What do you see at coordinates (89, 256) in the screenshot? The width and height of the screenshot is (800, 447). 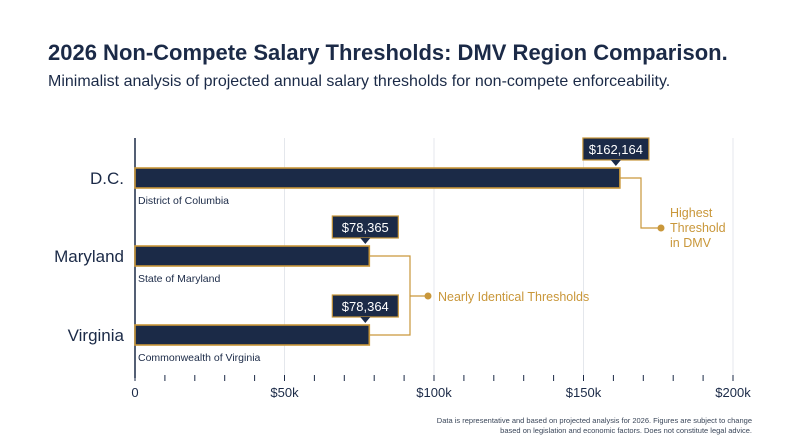 I see `category-label: Maryland` at bounding box center [89, 256].